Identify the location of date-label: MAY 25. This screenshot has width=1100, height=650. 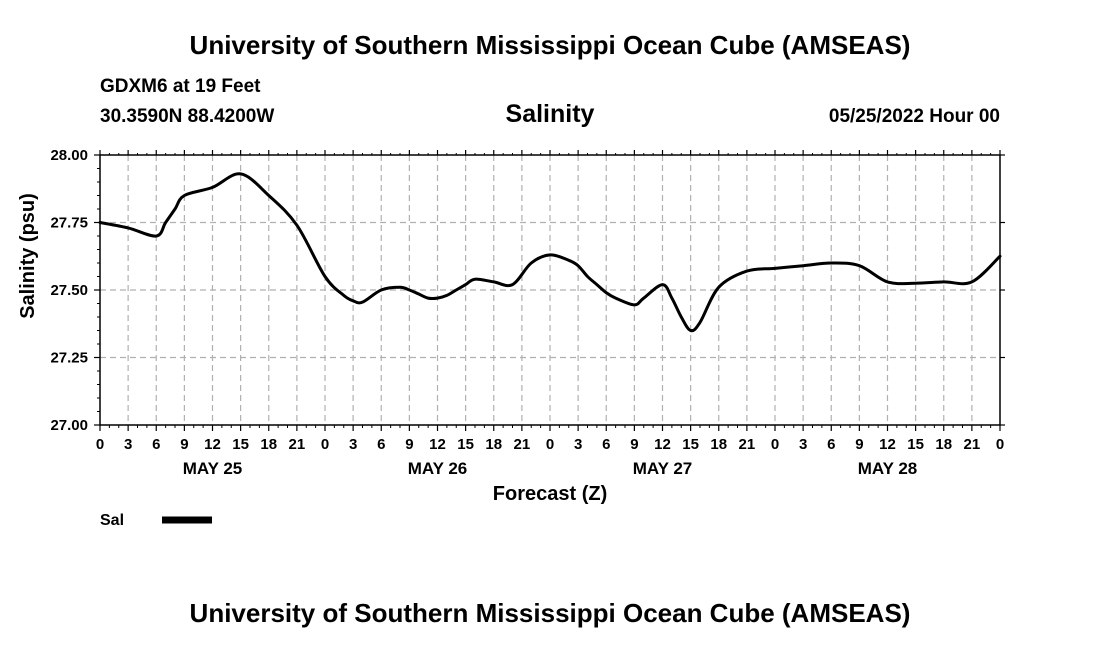
(213, 468).